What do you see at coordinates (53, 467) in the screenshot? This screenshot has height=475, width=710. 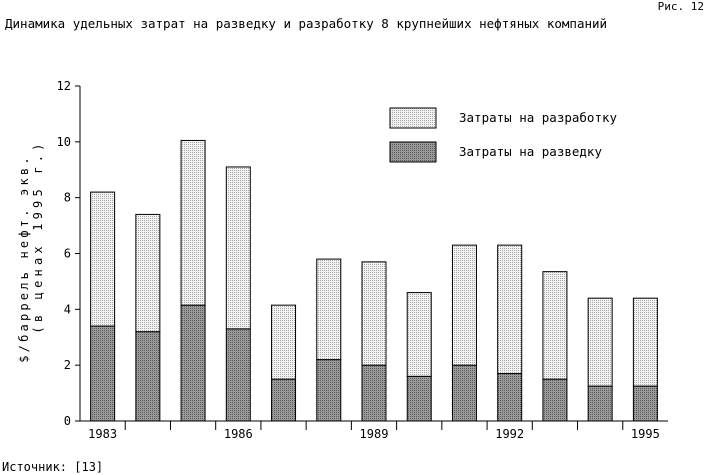 I see `source-note: Источник: [13]` at bounding box center [53, 467].